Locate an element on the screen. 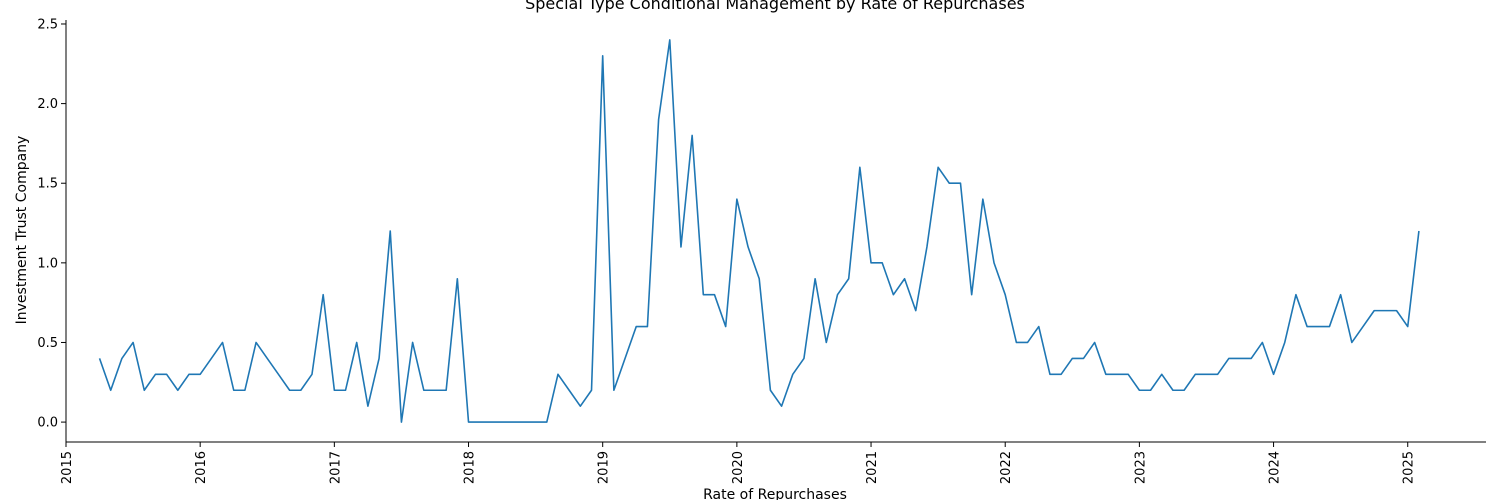 The image size is (1500, 500). y-tick-label: 0.5 is located at coordinates (47, 343).